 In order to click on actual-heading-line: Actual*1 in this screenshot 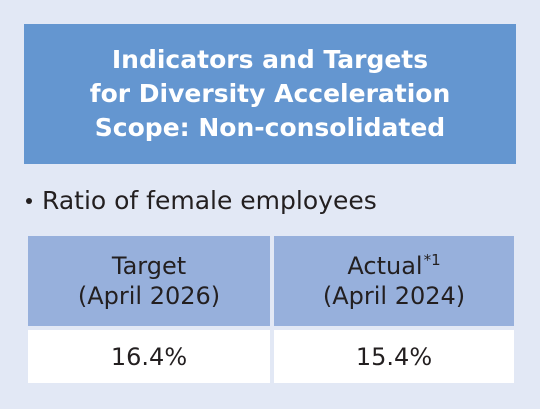, I will do `click(393, 266)`.